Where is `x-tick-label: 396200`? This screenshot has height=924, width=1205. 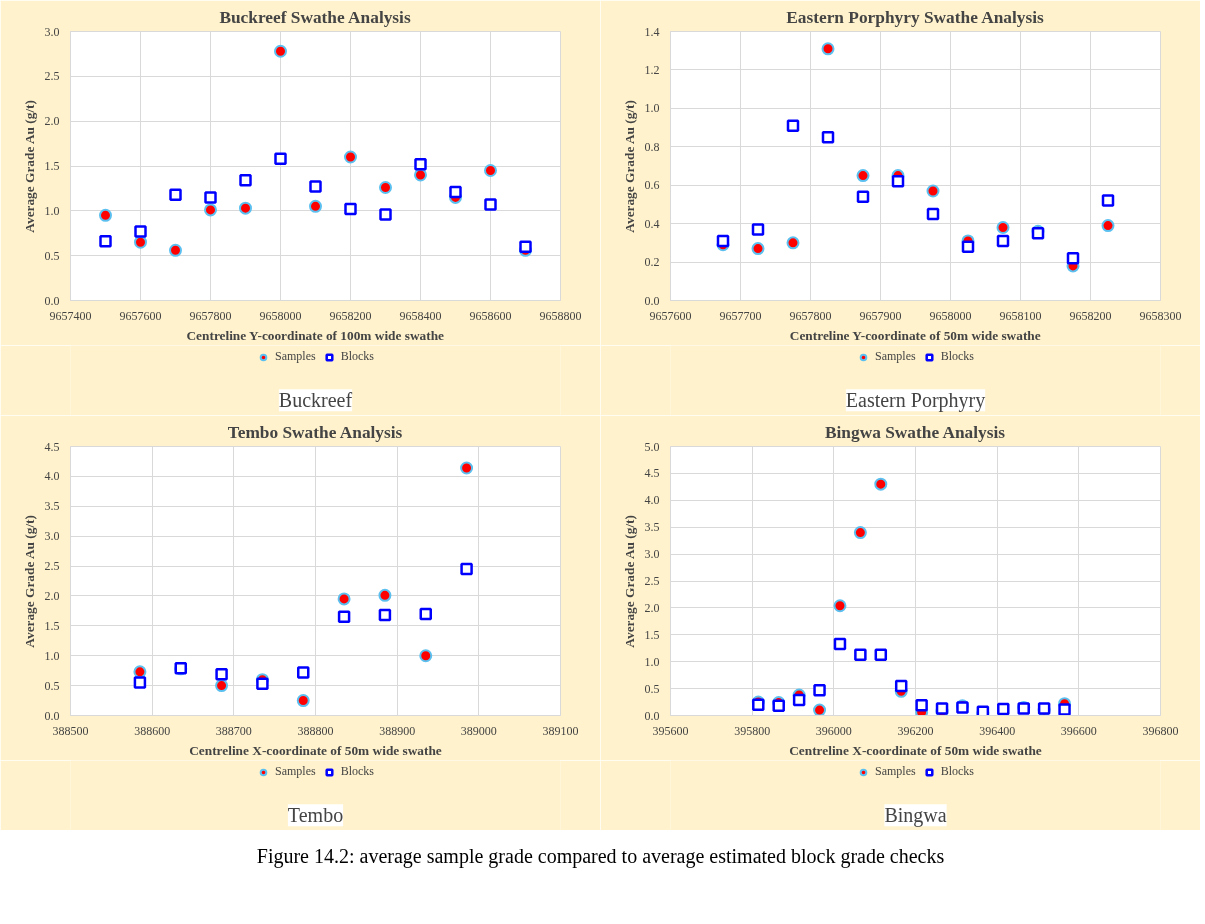
x-tick-label: 396200 is located at coordinates (915, 730).